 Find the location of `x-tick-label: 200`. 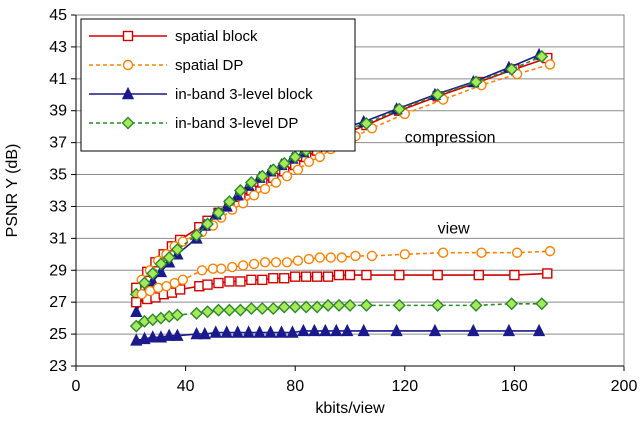

x-tick-label: 200 is located at coordinates (624, 386).